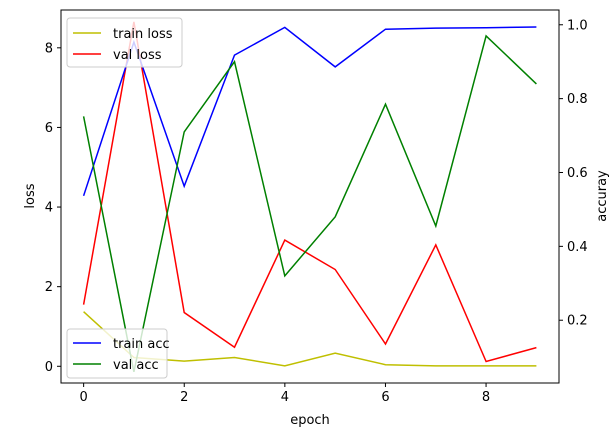 This screenshot has width=616, height=436. Describe the element at coordinates (49, 367) in the screenshot. I see `y-left-tick-label: 0` at that location.